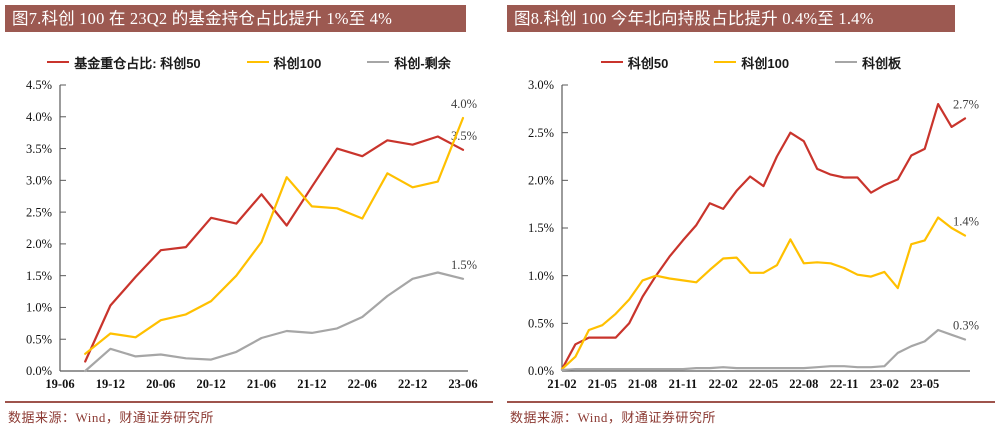 The width and height of the screenshot is (1000, 433). What do you see at coordinates (884, 384) in the screenshot?
I see `x-axis-label: 23-02` at bounding box center [884, 384].